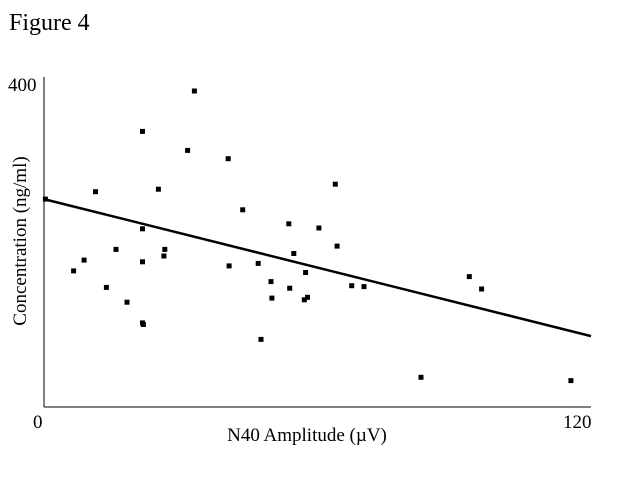 This screenshot has height=480, width=640. I want to click on figure-label: Figure 4, so click(49, 23).